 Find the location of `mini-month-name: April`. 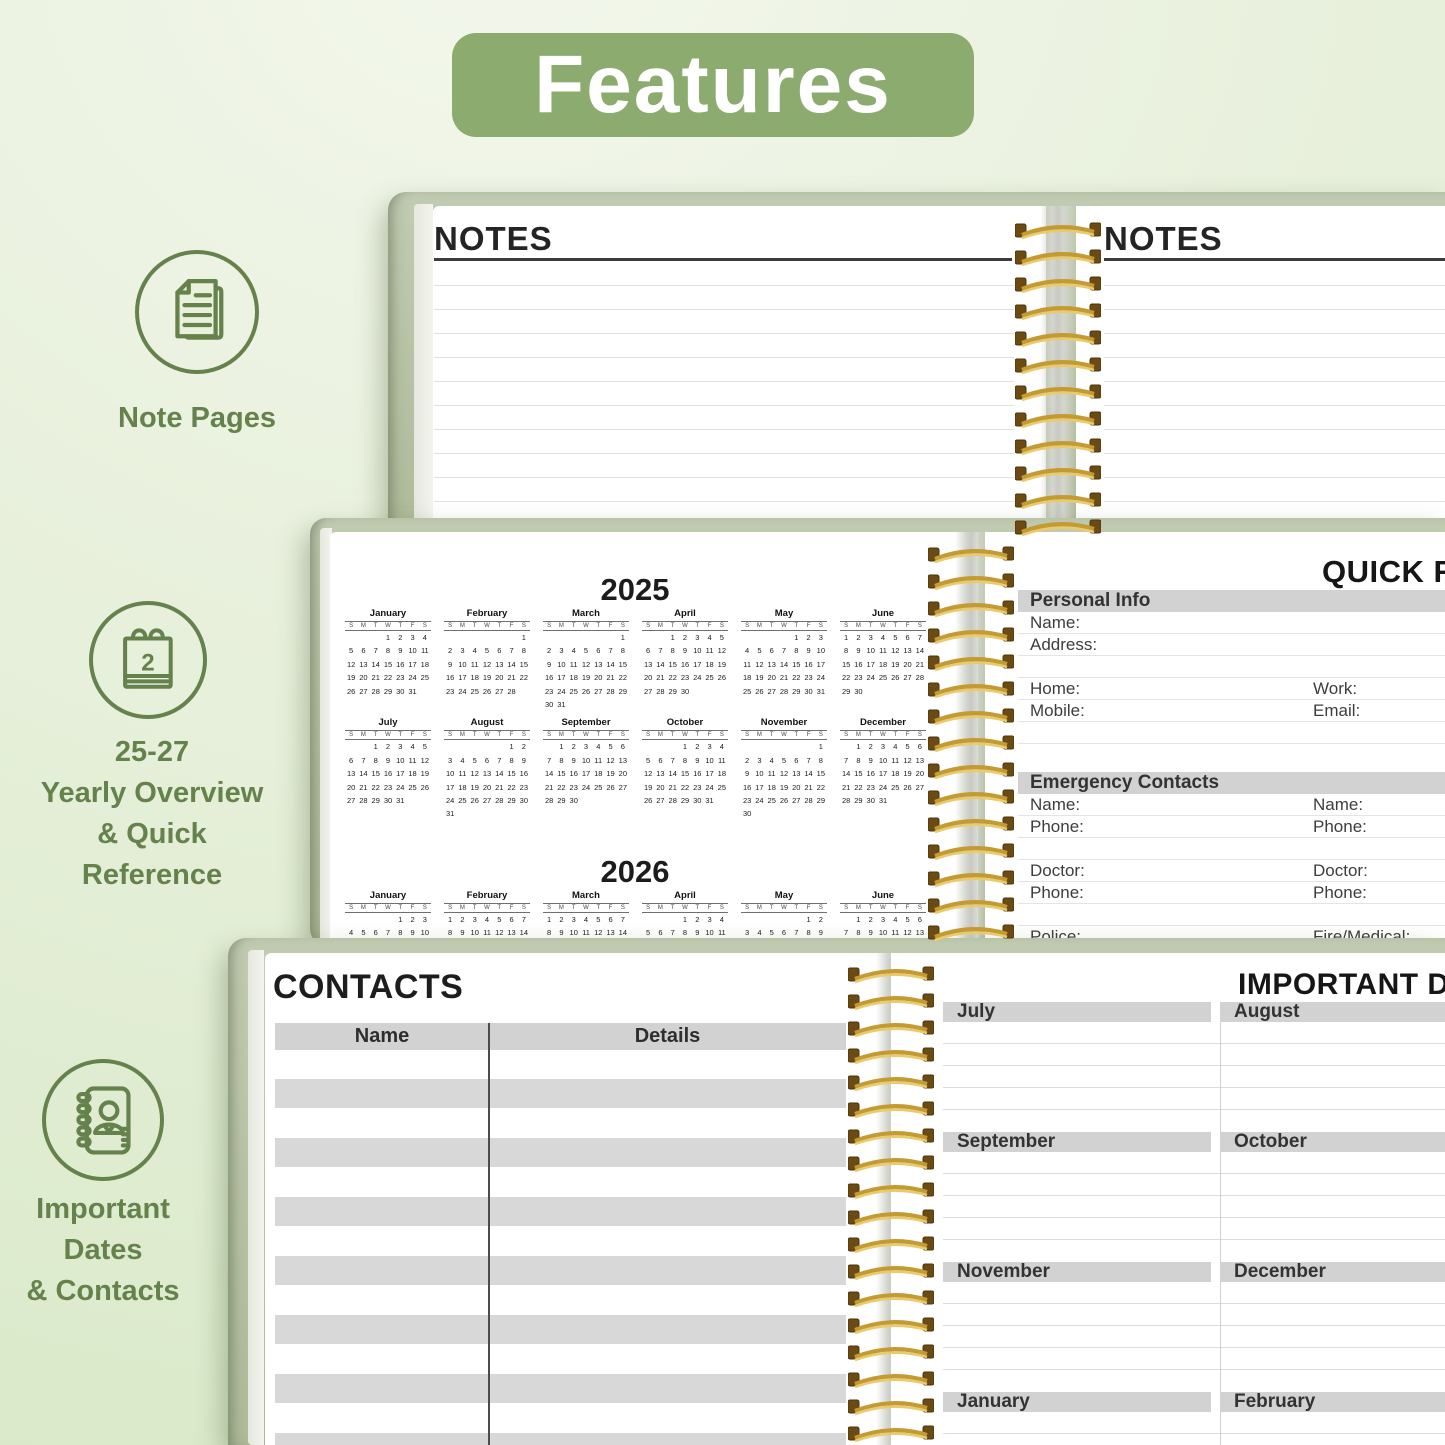

mini-month-name: April is located at coordinates (685, 895).